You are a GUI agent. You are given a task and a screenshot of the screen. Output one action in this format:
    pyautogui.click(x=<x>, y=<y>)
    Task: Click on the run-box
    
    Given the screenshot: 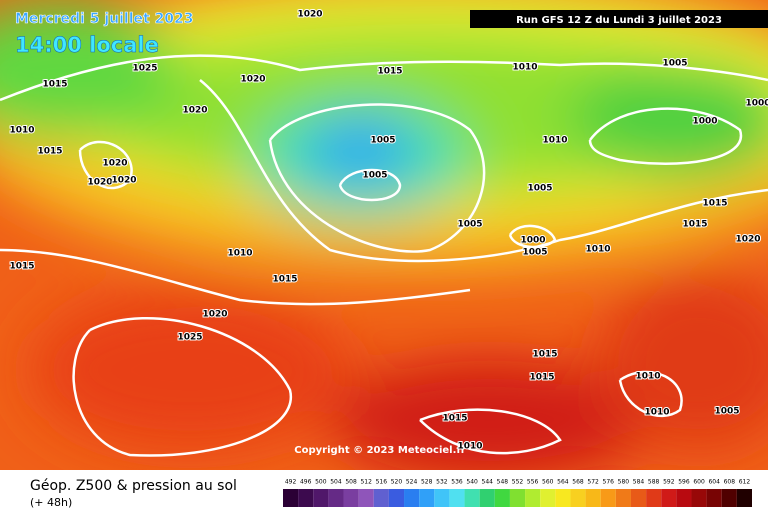 What is the action you would take?
    pyautogui.click(x=619, y=19)
    